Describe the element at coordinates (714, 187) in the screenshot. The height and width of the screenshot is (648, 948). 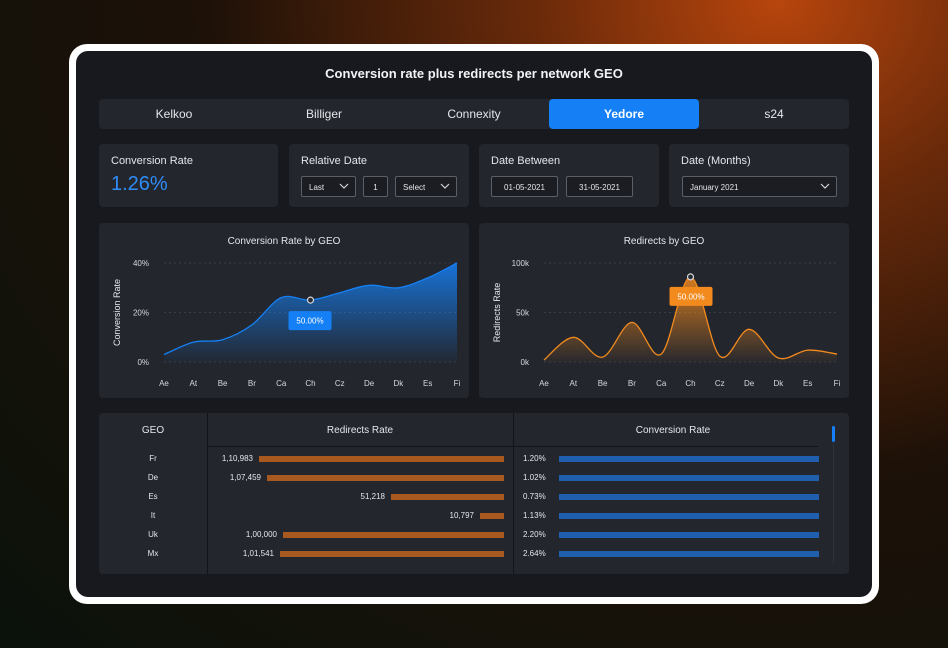
I see `month-select-value: January 2021` at that location.